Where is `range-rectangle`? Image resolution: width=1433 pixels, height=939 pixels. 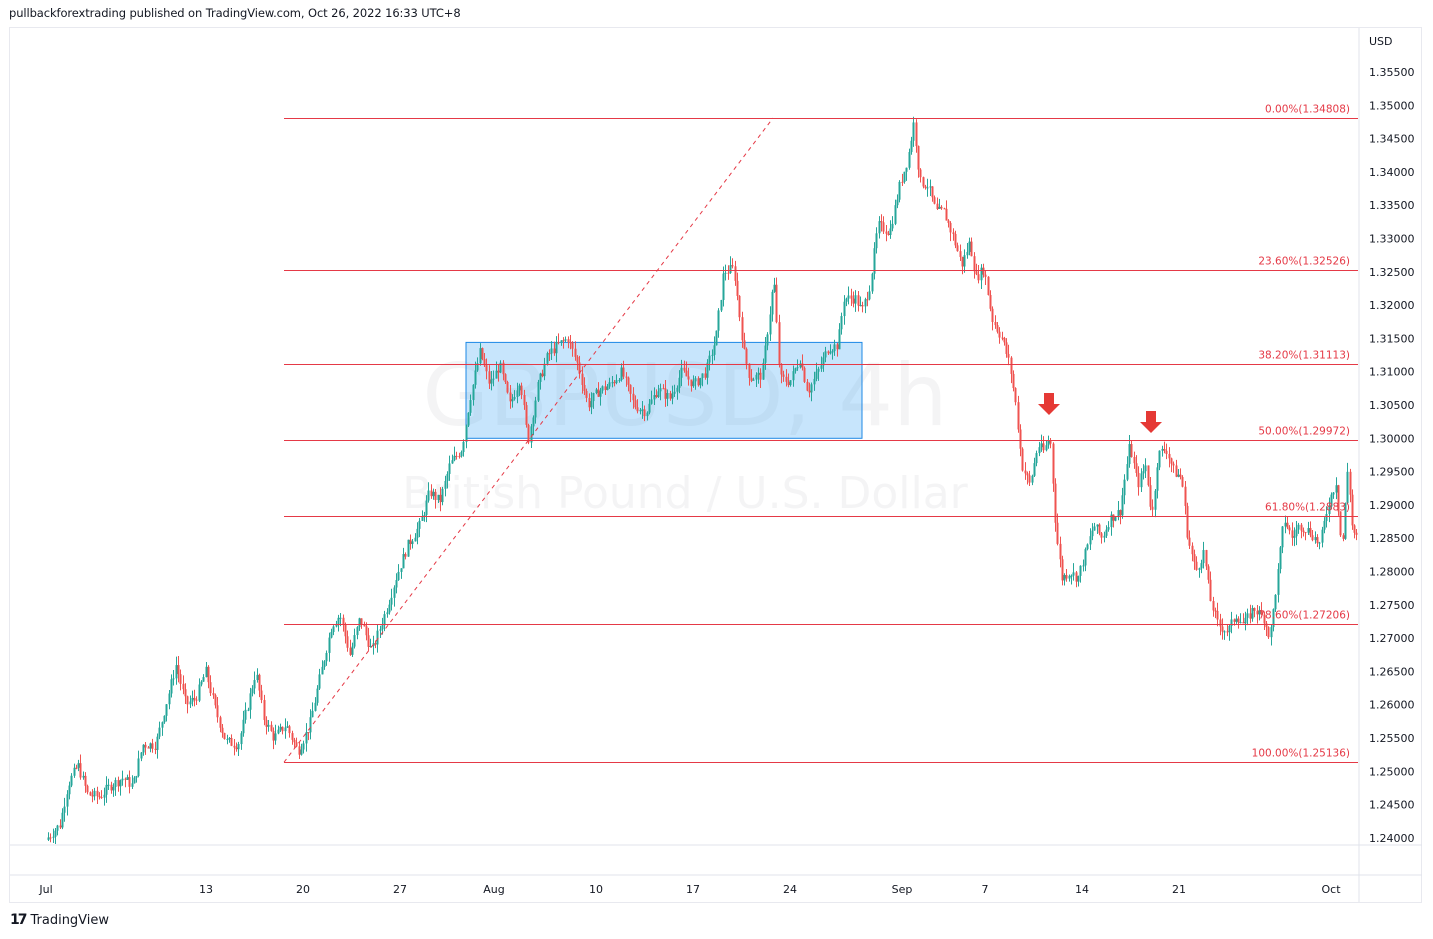 range-rectangle is located at coordinates (664, 390).